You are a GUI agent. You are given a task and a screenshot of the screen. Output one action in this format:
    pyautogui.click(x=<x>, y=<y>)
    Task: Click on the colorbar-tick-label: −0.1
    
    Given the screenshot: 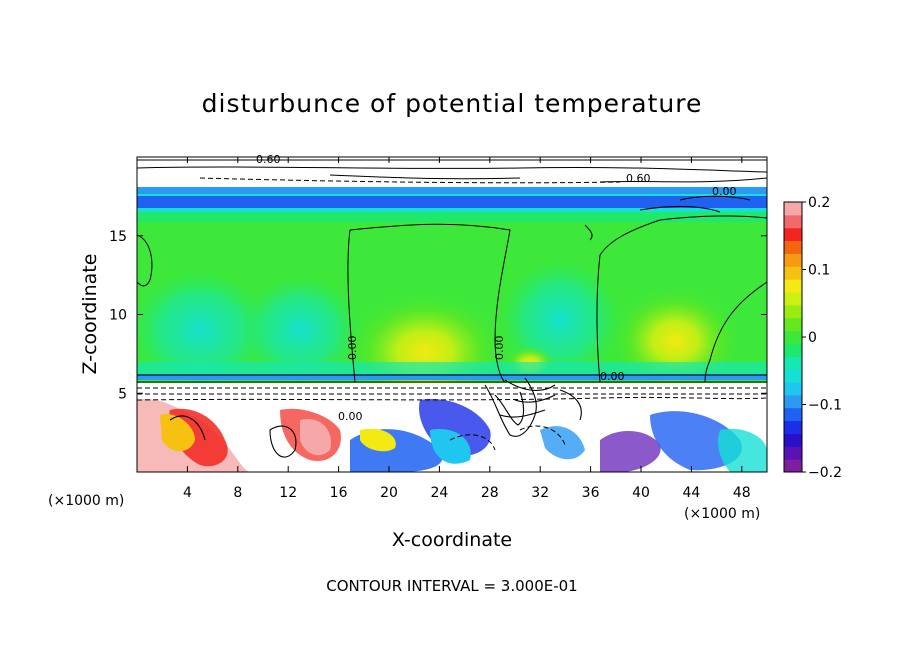 What is the action you would take?
    pyautogui.click(x=825, y=406)
    